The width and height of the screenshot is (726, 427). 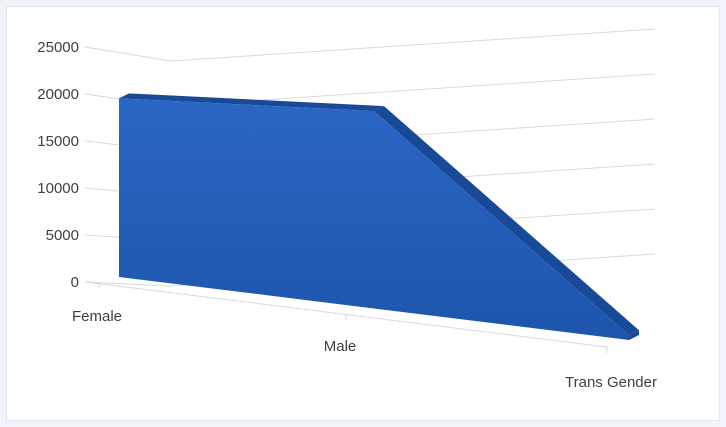 What do you see at coordinates (75, 282) in the screenshot?
I see `y-tick-label-0: 0` at bounding box center [75, 282].